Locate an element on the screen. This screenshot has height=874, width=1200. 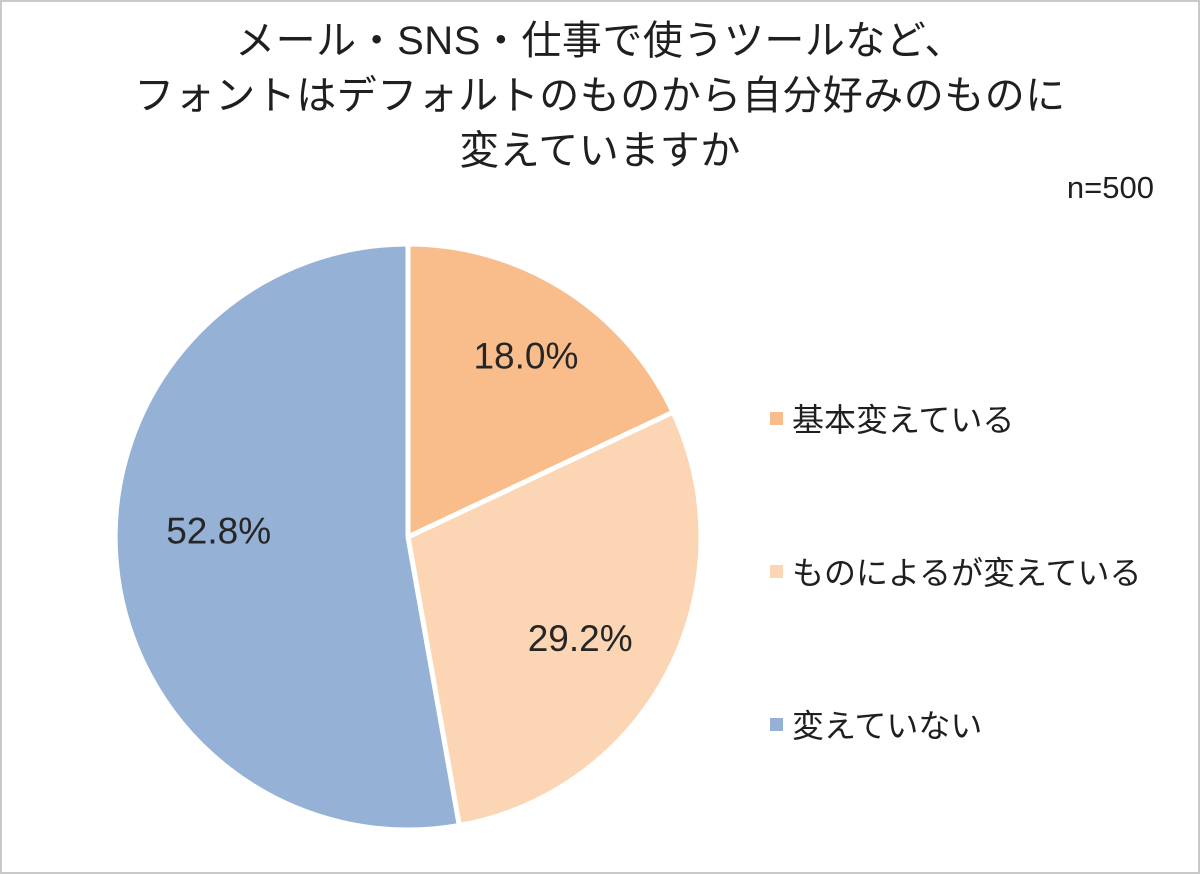
legend-item-1: 基本変えている is located at coordinates (955, 419).